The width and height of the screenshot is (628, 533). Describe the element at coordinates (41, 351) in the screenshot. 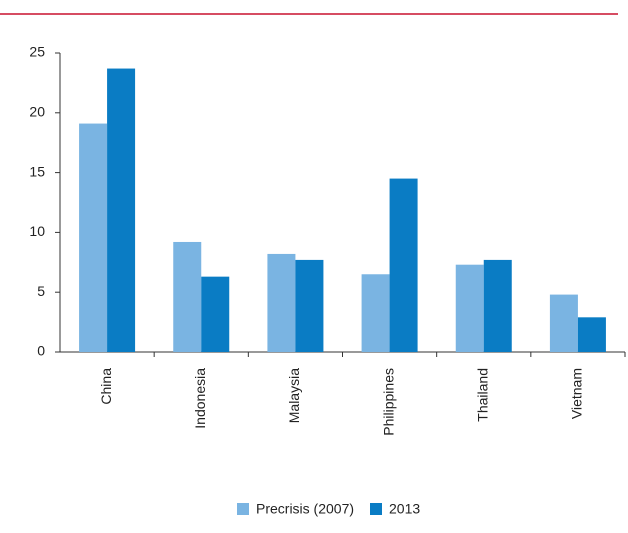

I see `y-tick-label: 0` at that location.